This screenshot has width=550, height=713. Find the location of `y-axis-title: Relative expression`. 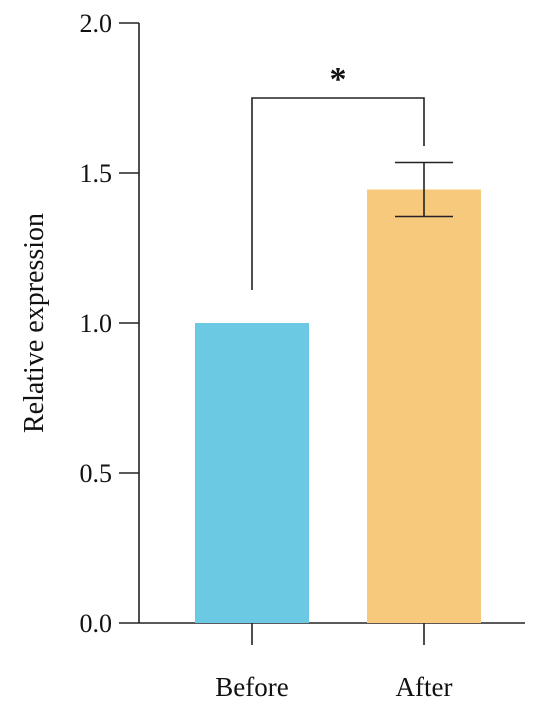

y-axis-title: Relative expression is located at coordinates (34, 323).